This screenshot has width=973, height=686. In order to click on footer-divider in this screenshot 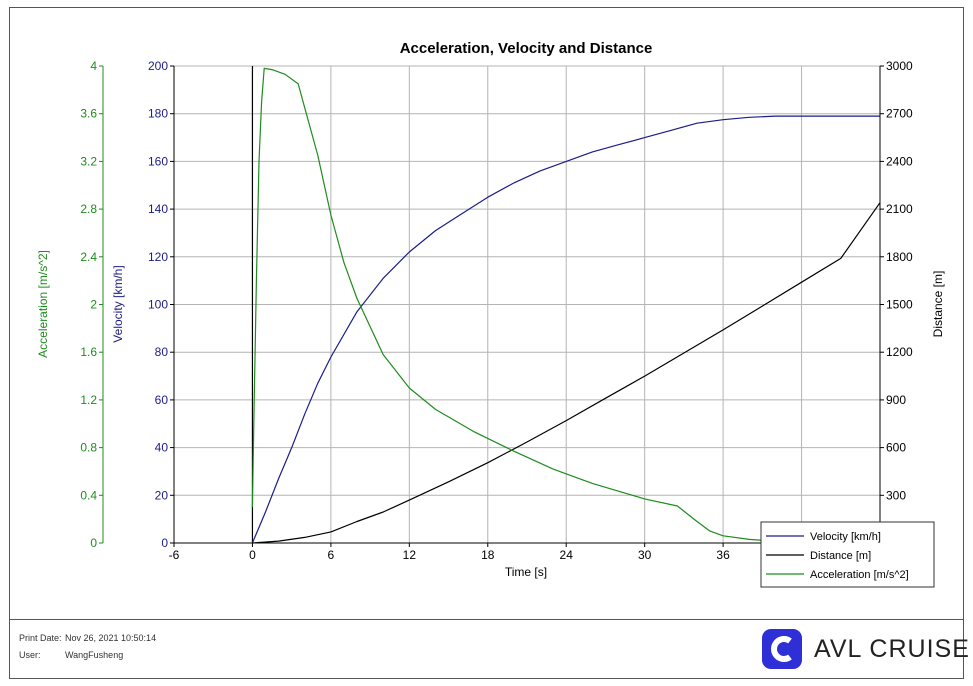, I will do `click(486, 619)`.